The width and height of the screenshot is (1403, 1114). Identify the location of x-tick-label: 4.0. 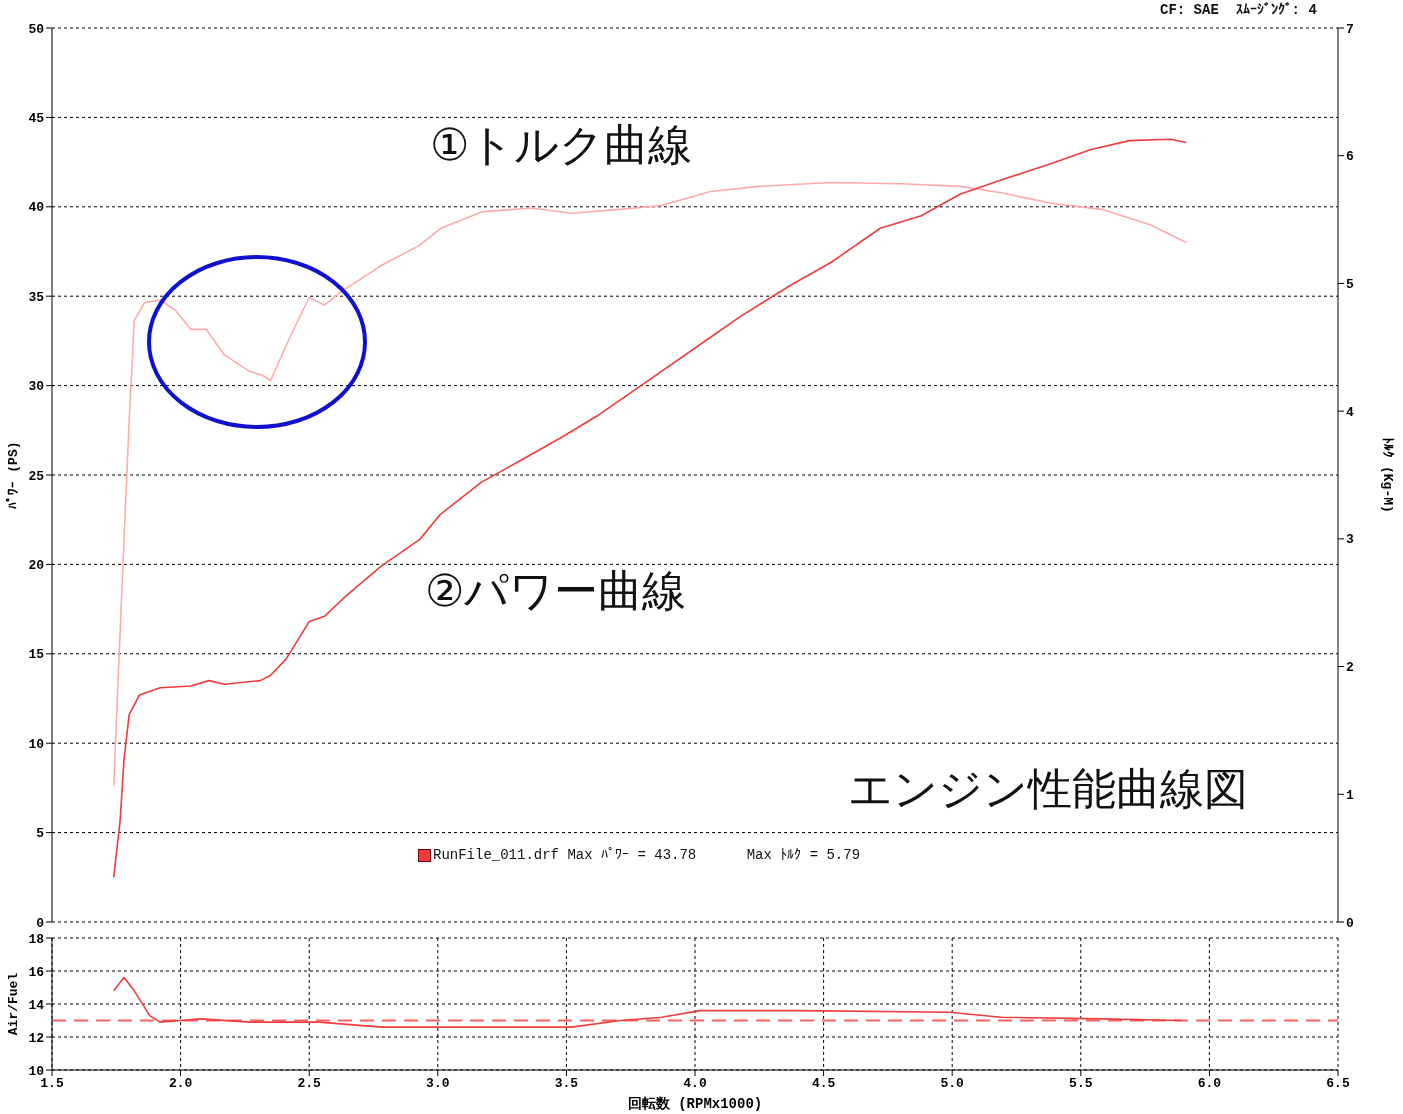
(695, 1084).